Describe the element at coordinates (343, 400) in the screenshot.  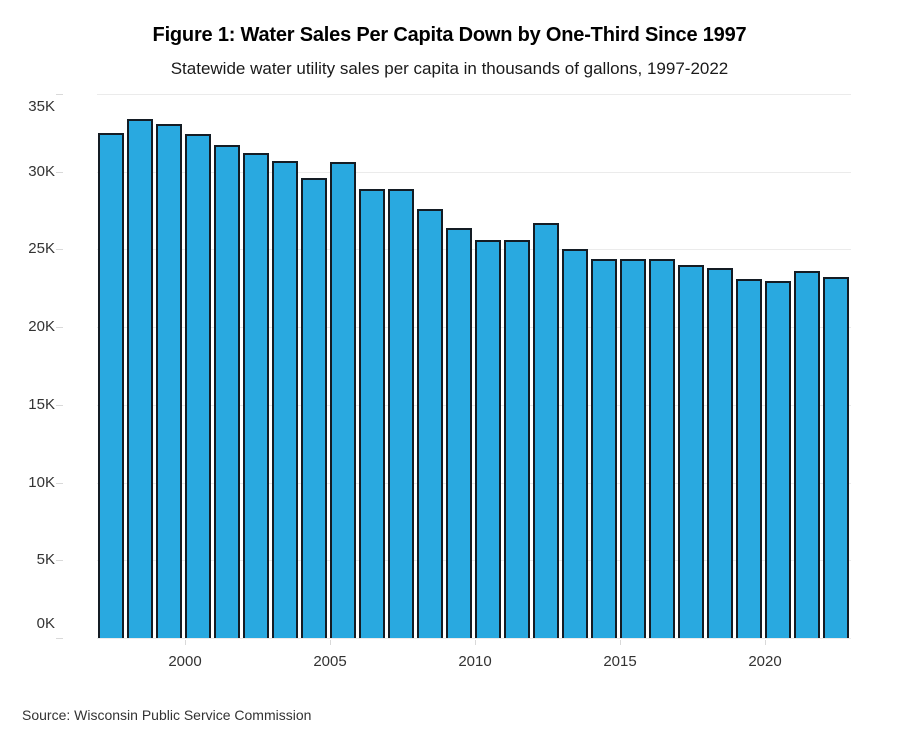
I see `bar-2005` at that location.